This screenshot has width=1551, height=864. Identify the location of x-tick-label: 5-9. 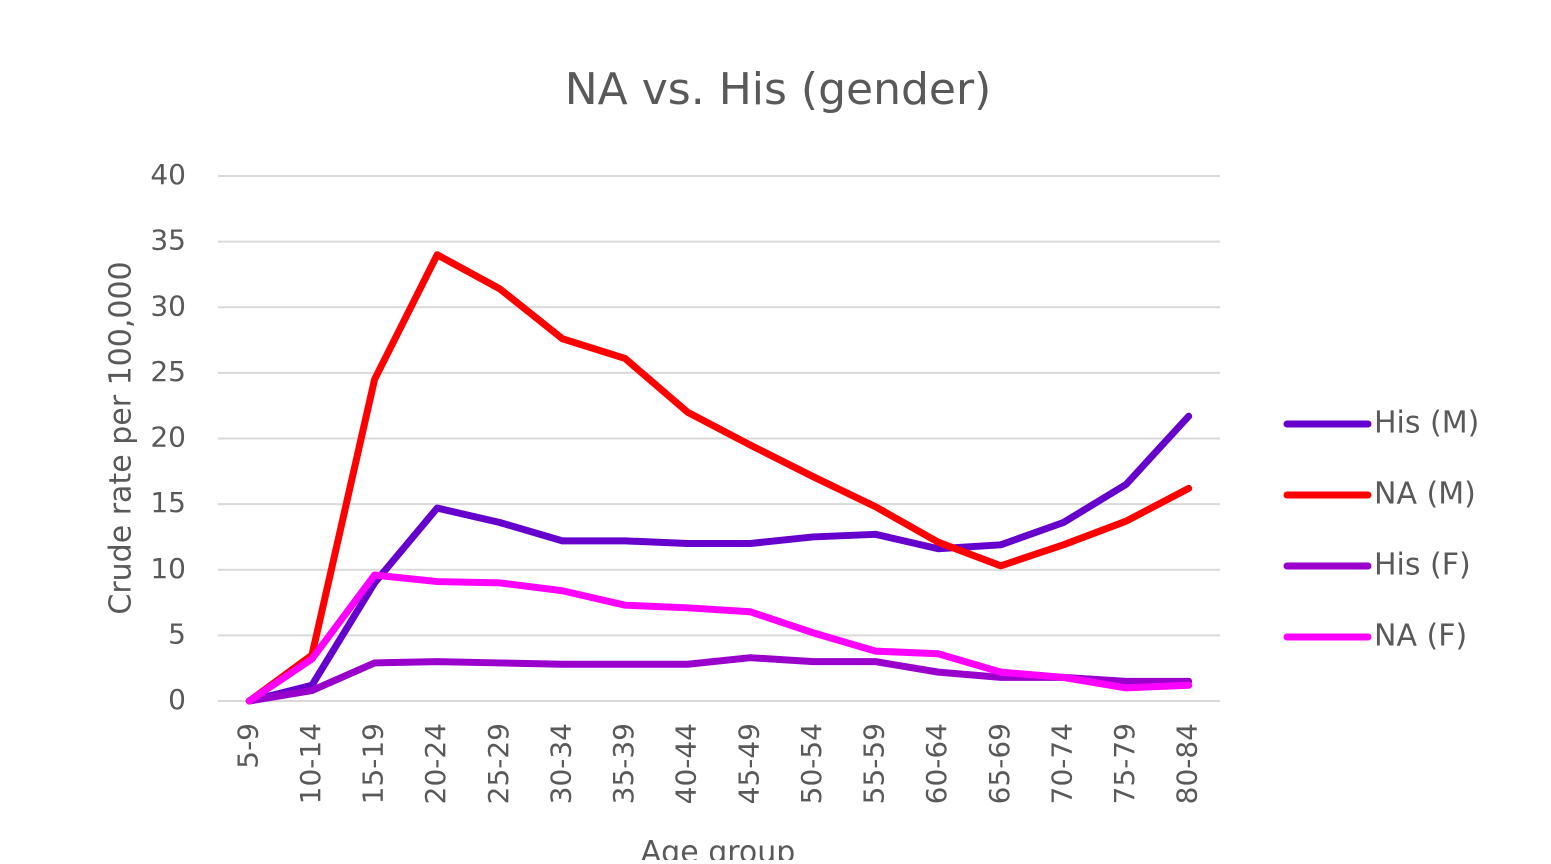
(247, 746).